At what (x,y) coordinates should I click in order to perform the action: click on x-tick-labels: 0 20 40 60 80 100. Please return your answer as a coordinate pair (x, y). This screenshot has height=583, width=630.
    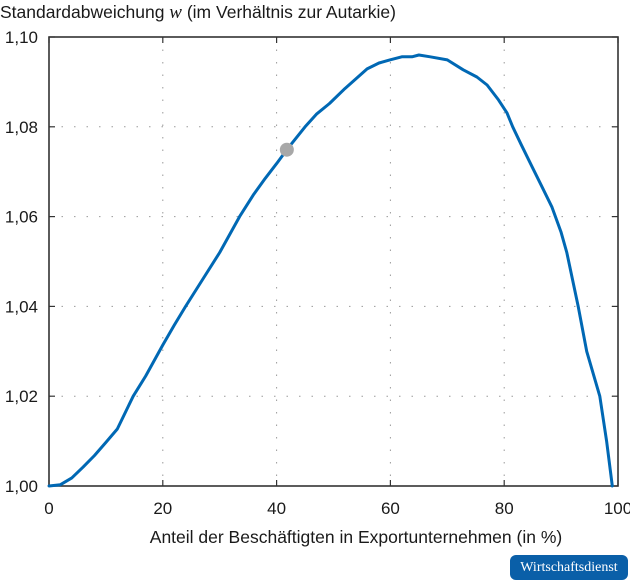
    Looking at the image, I should click on (337, 508).